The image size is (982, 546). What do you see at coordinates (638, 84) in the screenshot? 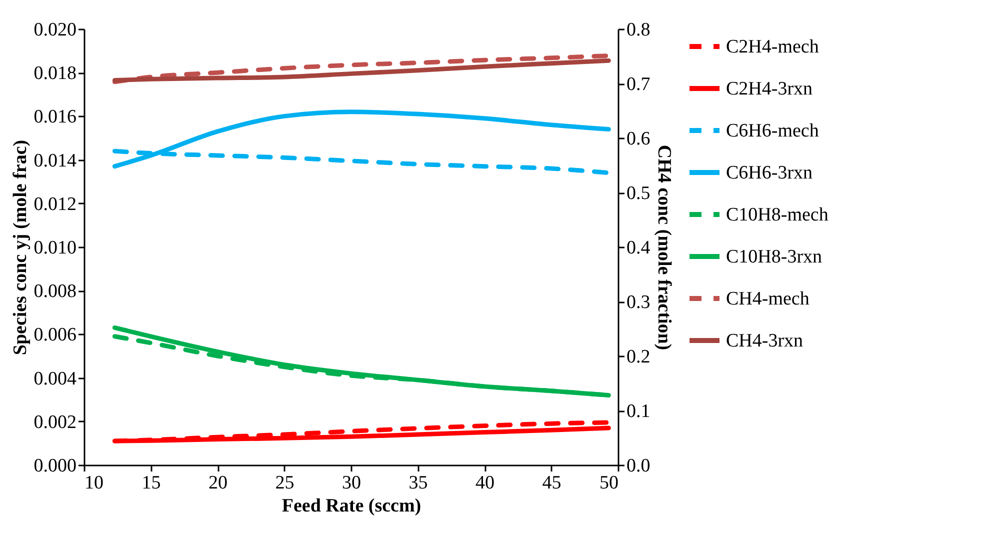
I see `y2-tick-label: 0.7` at bounding box center [638, 84].